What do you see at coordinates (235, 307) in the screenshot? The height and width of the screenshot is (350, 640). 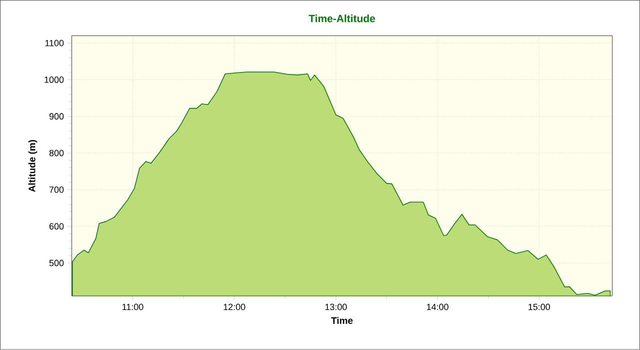 I see `x-tick-label: 12:00` at bounding box center [235, 307].